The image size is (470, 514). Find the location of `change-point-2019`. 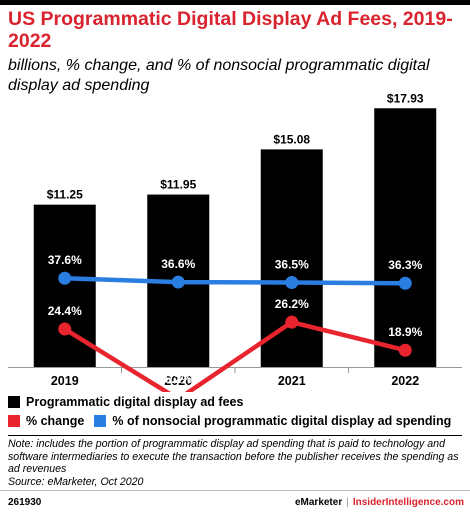

change-point-2019 is located at coordinates (65, 329).